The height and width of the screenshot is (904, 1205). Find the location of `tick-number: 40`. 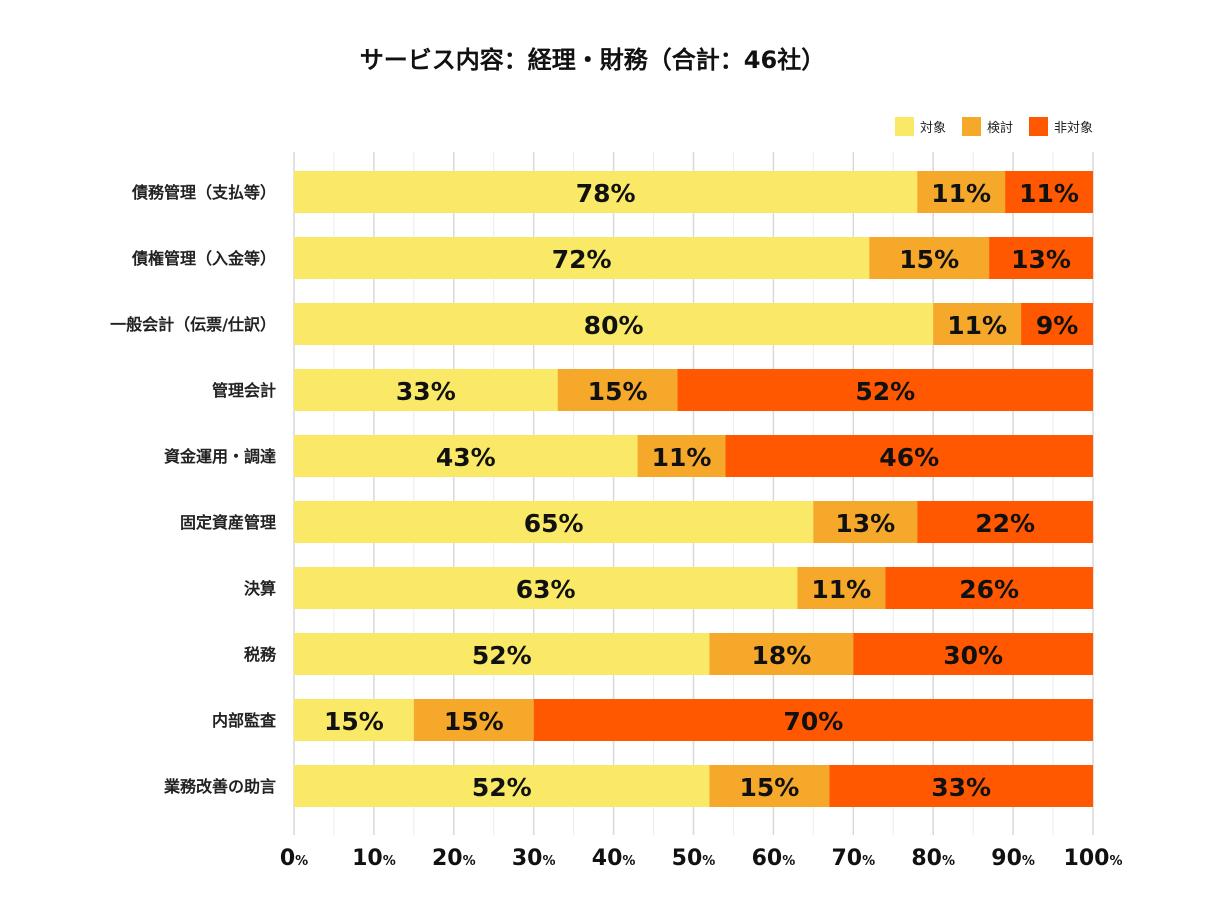

tick-number: 40 is located at coordinates (607, 858).